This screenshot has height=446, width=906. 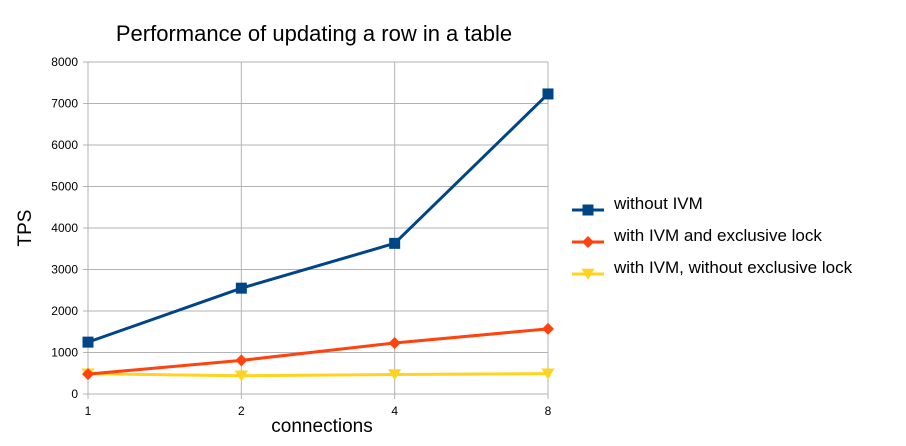 I want to click on y-tick-label: 1000, so click(x=64, y=353).